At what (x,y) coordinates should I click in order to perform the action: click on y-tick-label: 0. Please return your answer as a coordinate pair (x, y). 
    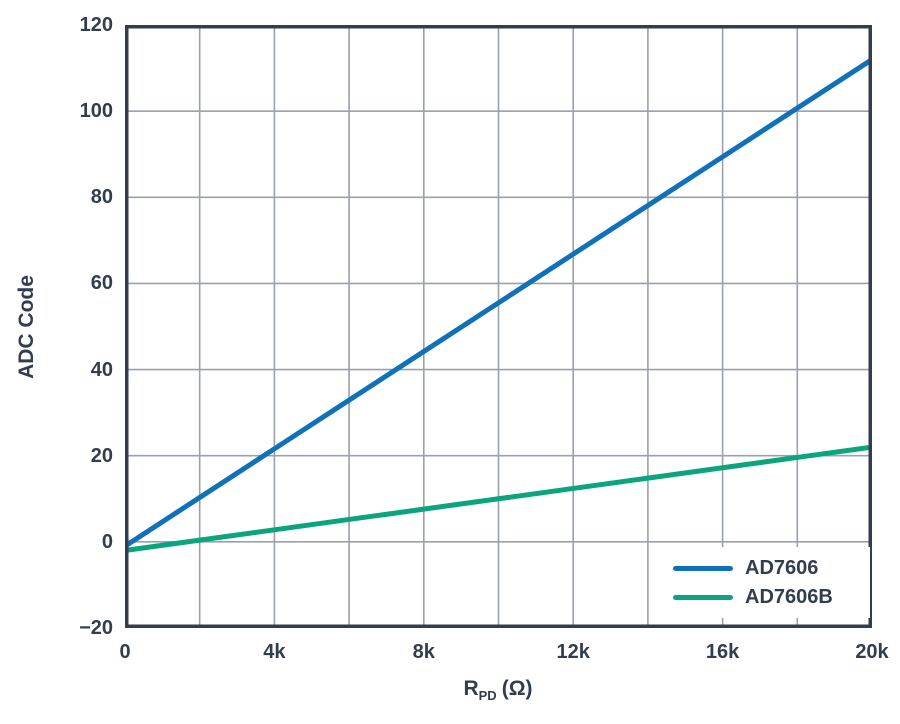
    Looking at the image, I should click on (107, 541).